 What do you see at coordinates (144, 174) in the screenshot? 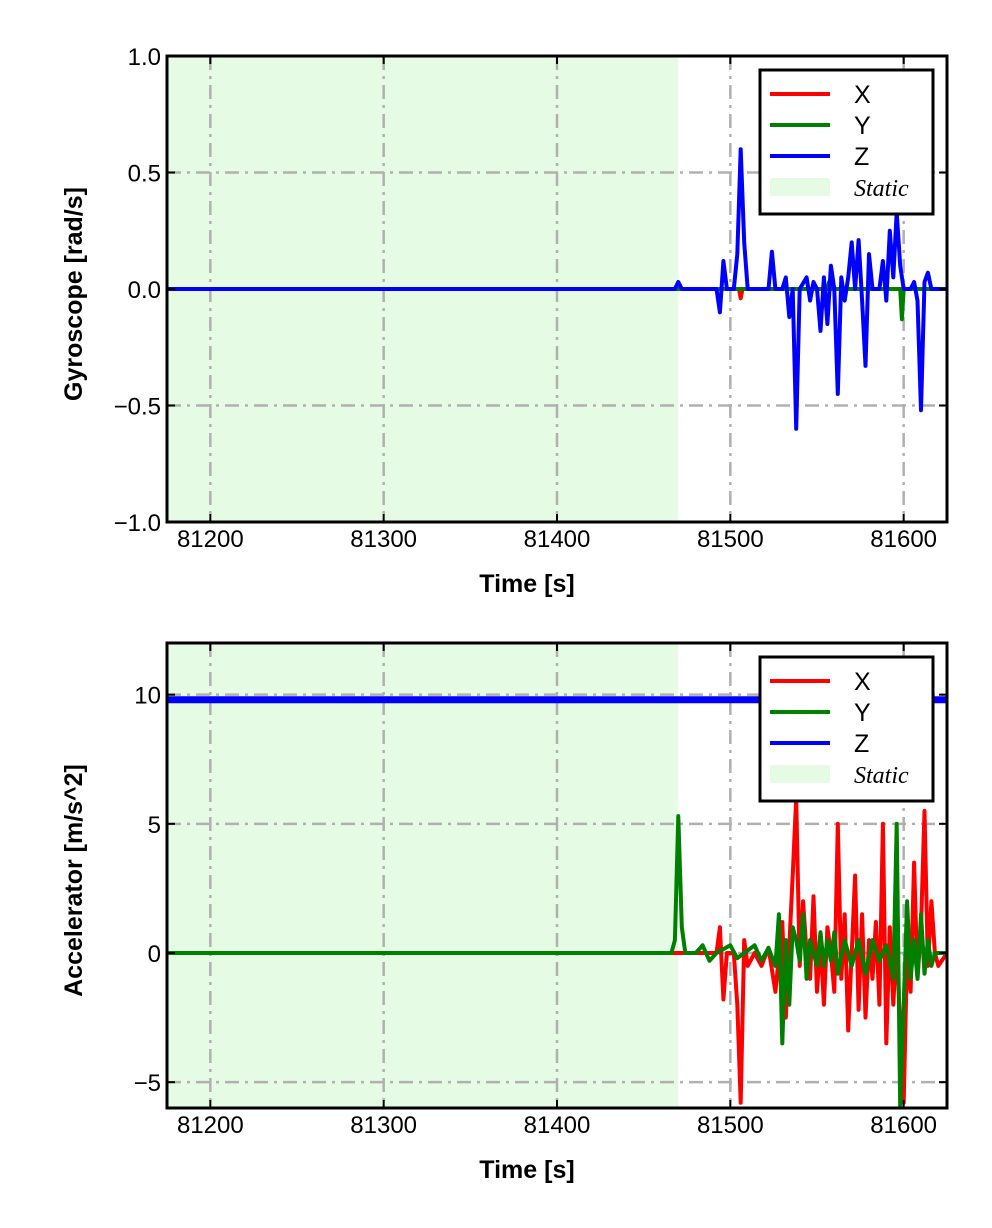
I see `y-tick-label: 0.5` at bounding box center [144, 174].